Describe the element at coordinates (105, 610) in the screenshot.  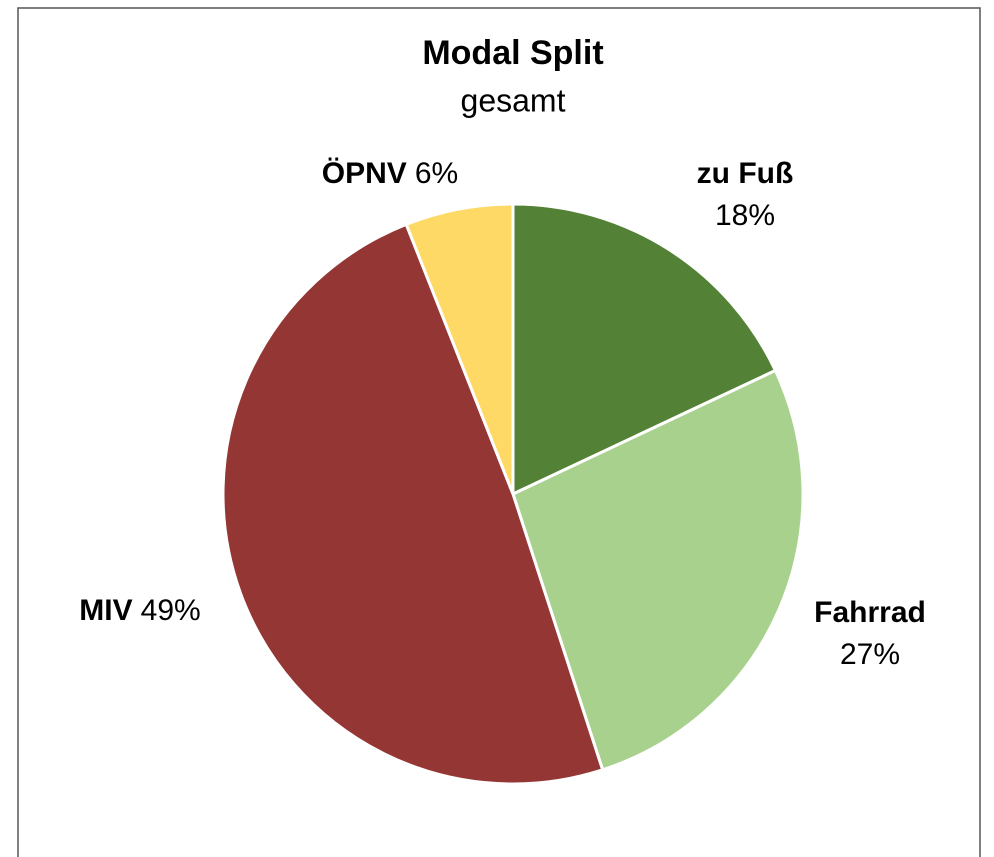
I see `slice-label: MIV` at that location.